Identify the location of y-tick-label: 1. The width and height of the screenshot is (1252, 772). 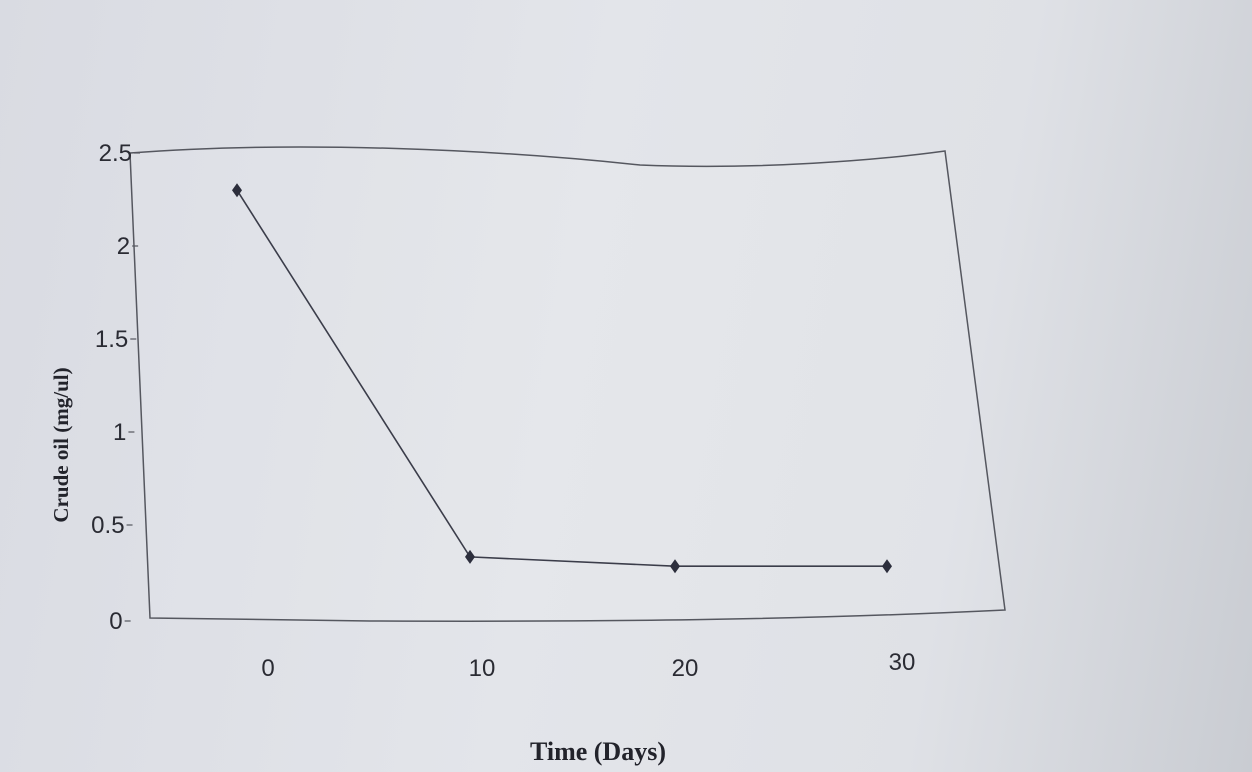
(119, 432).